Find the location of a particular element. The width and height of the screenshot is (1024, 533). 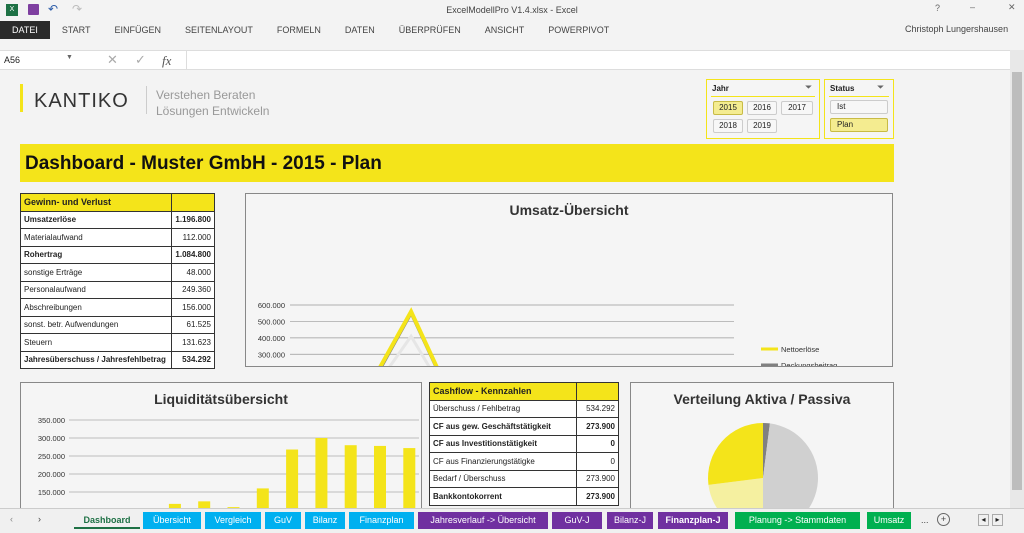

sheet-tab-vergleich: Vergleich is located at coordinates (233, 520).